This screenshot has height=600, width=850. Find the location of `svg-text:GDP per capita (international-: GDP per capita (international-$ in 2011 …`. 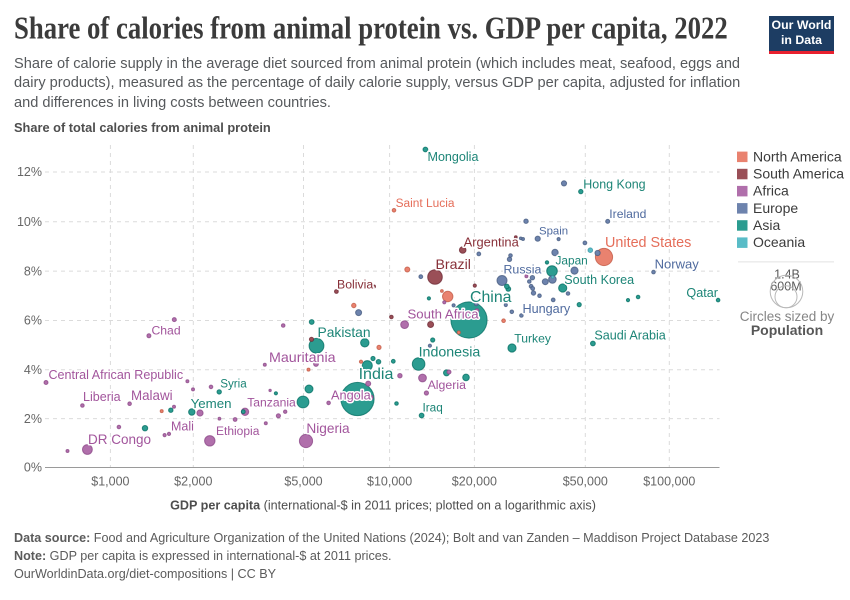

svg-text:GDP per capita (international-: GDP per capita (international-$ in 2011 … is located at coordinates (383, 506).